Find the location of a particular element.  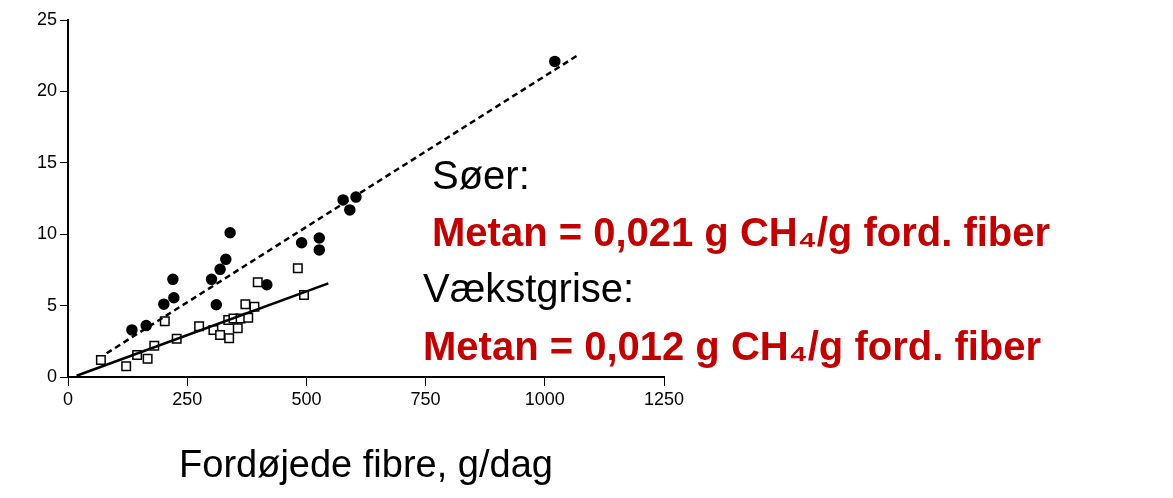

y-tick-label: 15 is located at coordinates (46, 161).